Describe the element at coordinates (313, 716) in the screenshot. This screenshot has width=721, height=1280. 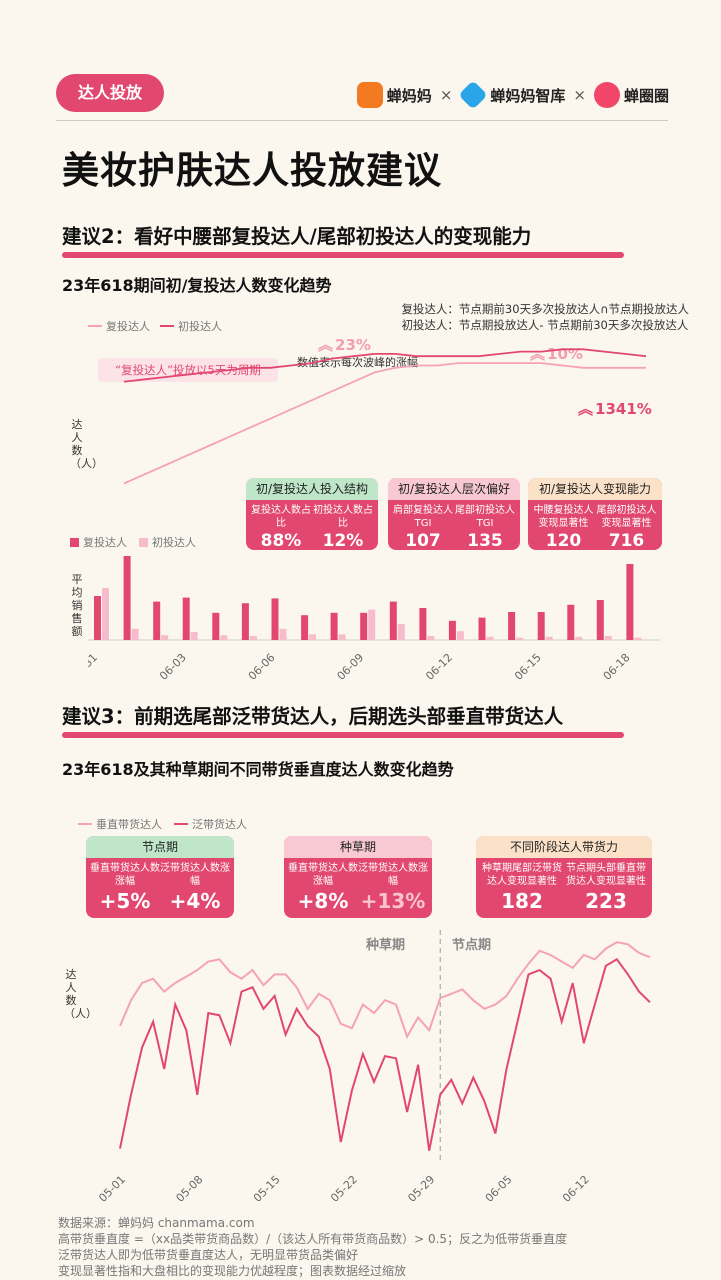
I see `section3-heading: 建议3：前期选尾部泛带货达人，后期选头部垂直带货达人` at that location.